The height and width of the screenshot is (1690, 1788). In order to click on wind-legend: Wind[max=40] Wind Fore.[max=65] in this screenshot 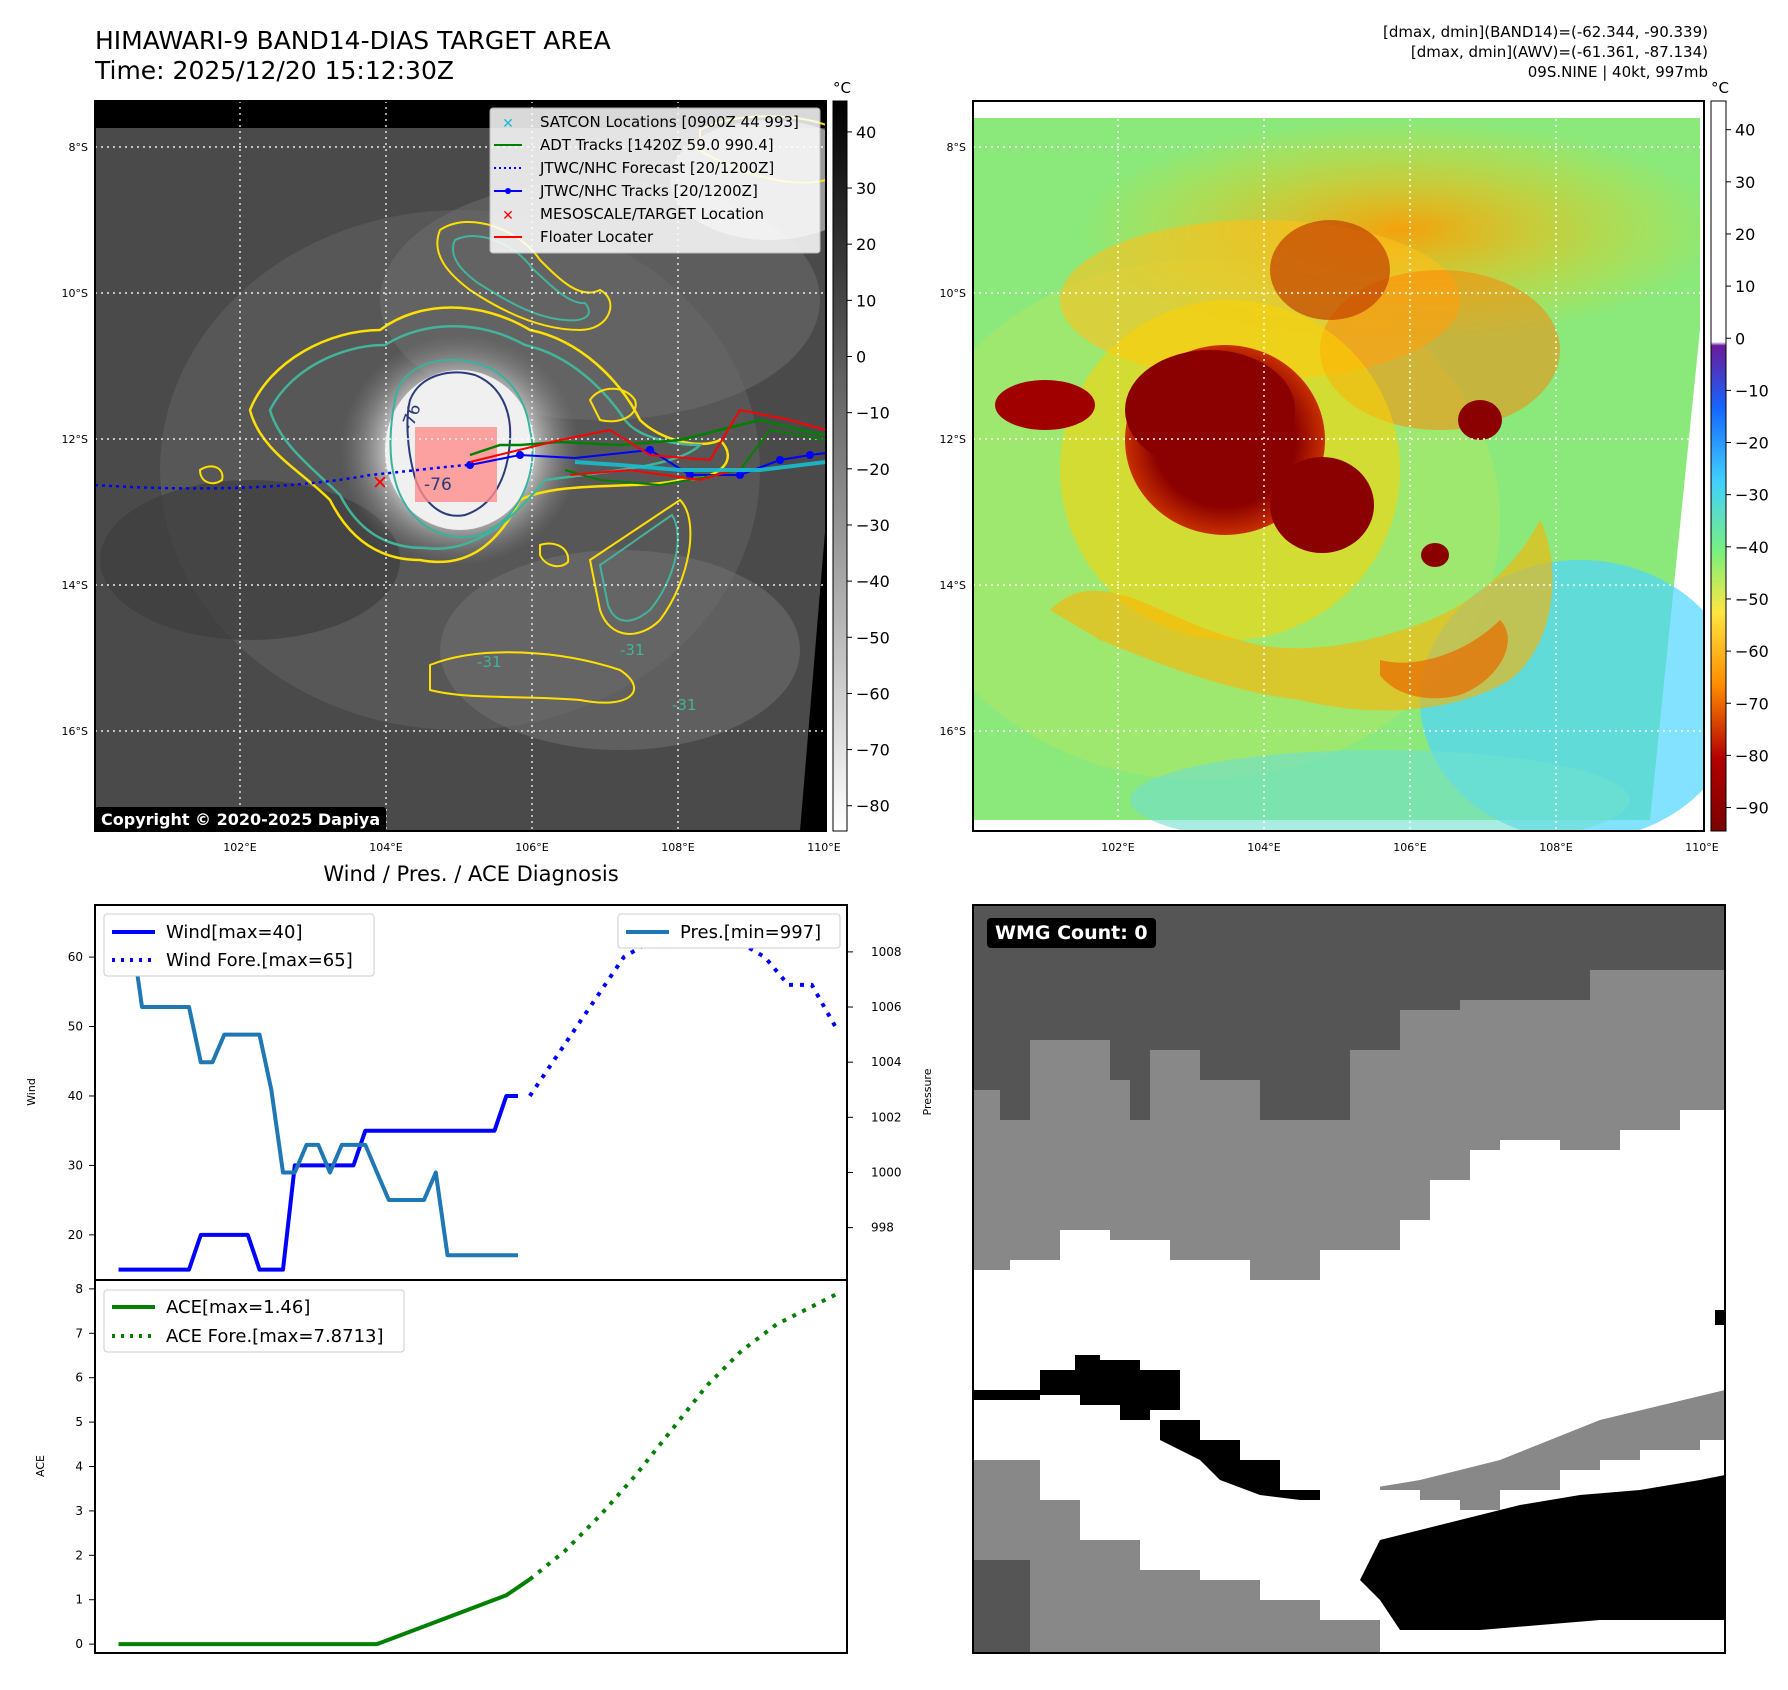, I will do `click(239, 945)`.